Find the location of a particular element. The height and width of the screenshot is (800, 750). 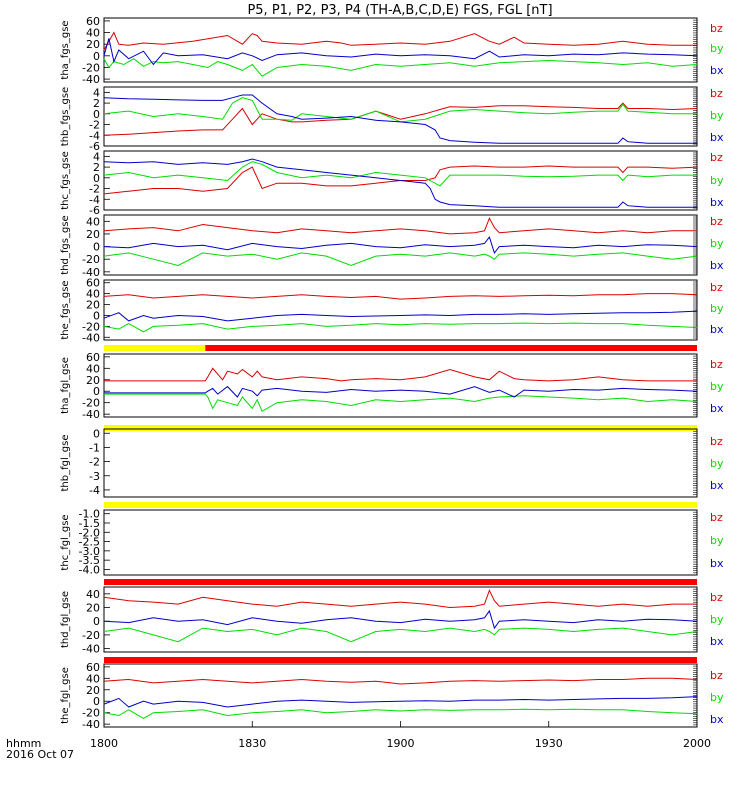

y-axis-label: thd_fgs_gse is located at coordinates (65, 244).